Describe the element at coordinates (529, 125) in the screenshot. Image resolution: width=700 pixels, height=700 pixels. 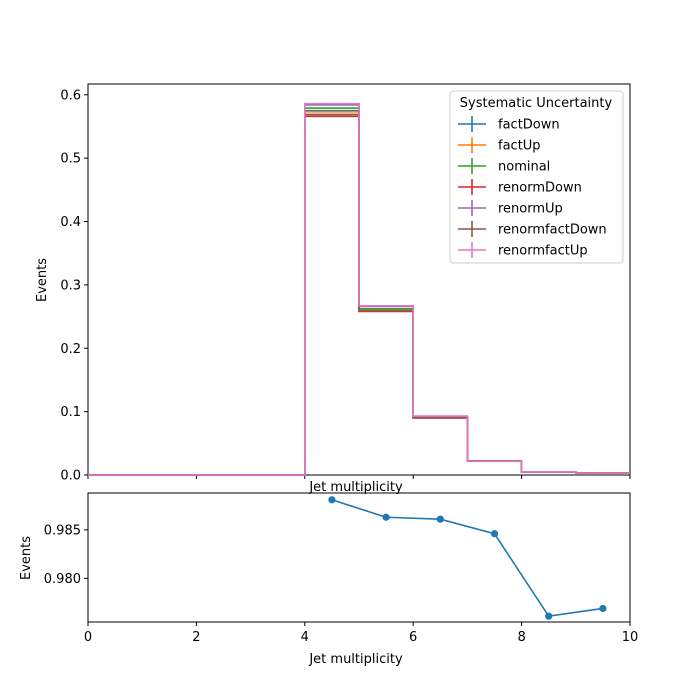
I see `legend-label-factDown: factDown` at that location.